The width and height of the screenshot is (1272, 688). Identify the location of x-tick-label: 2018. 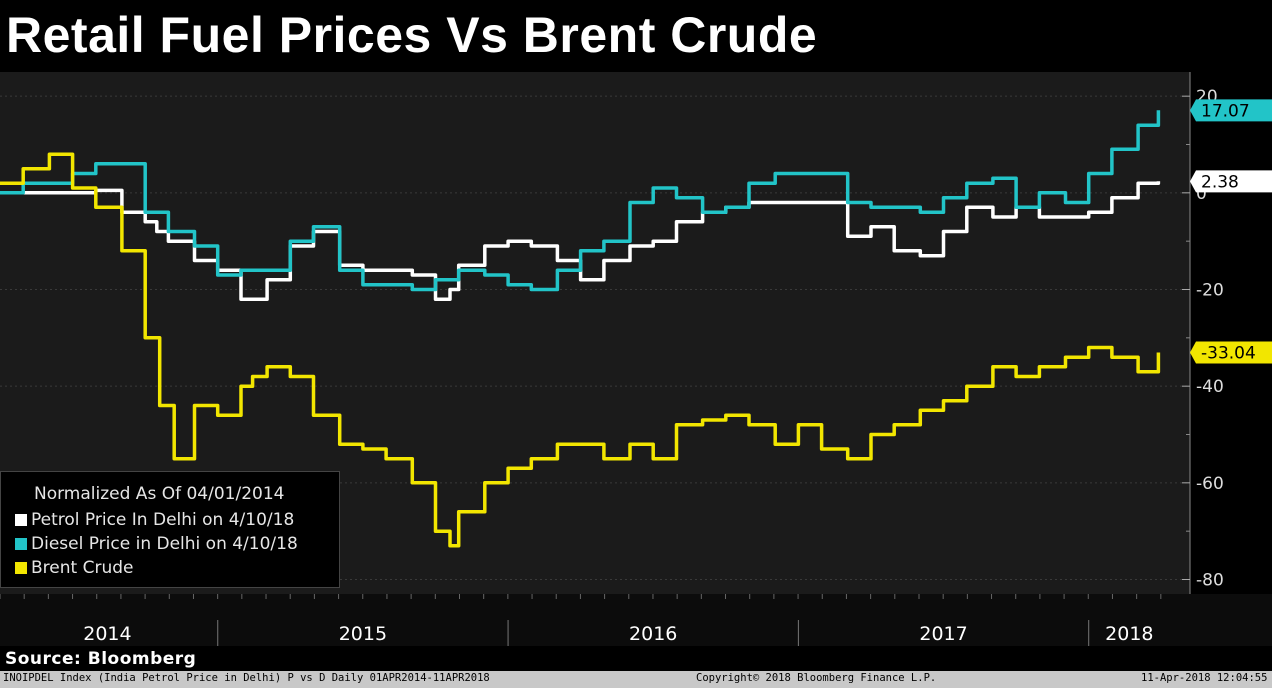
(1129, 634).